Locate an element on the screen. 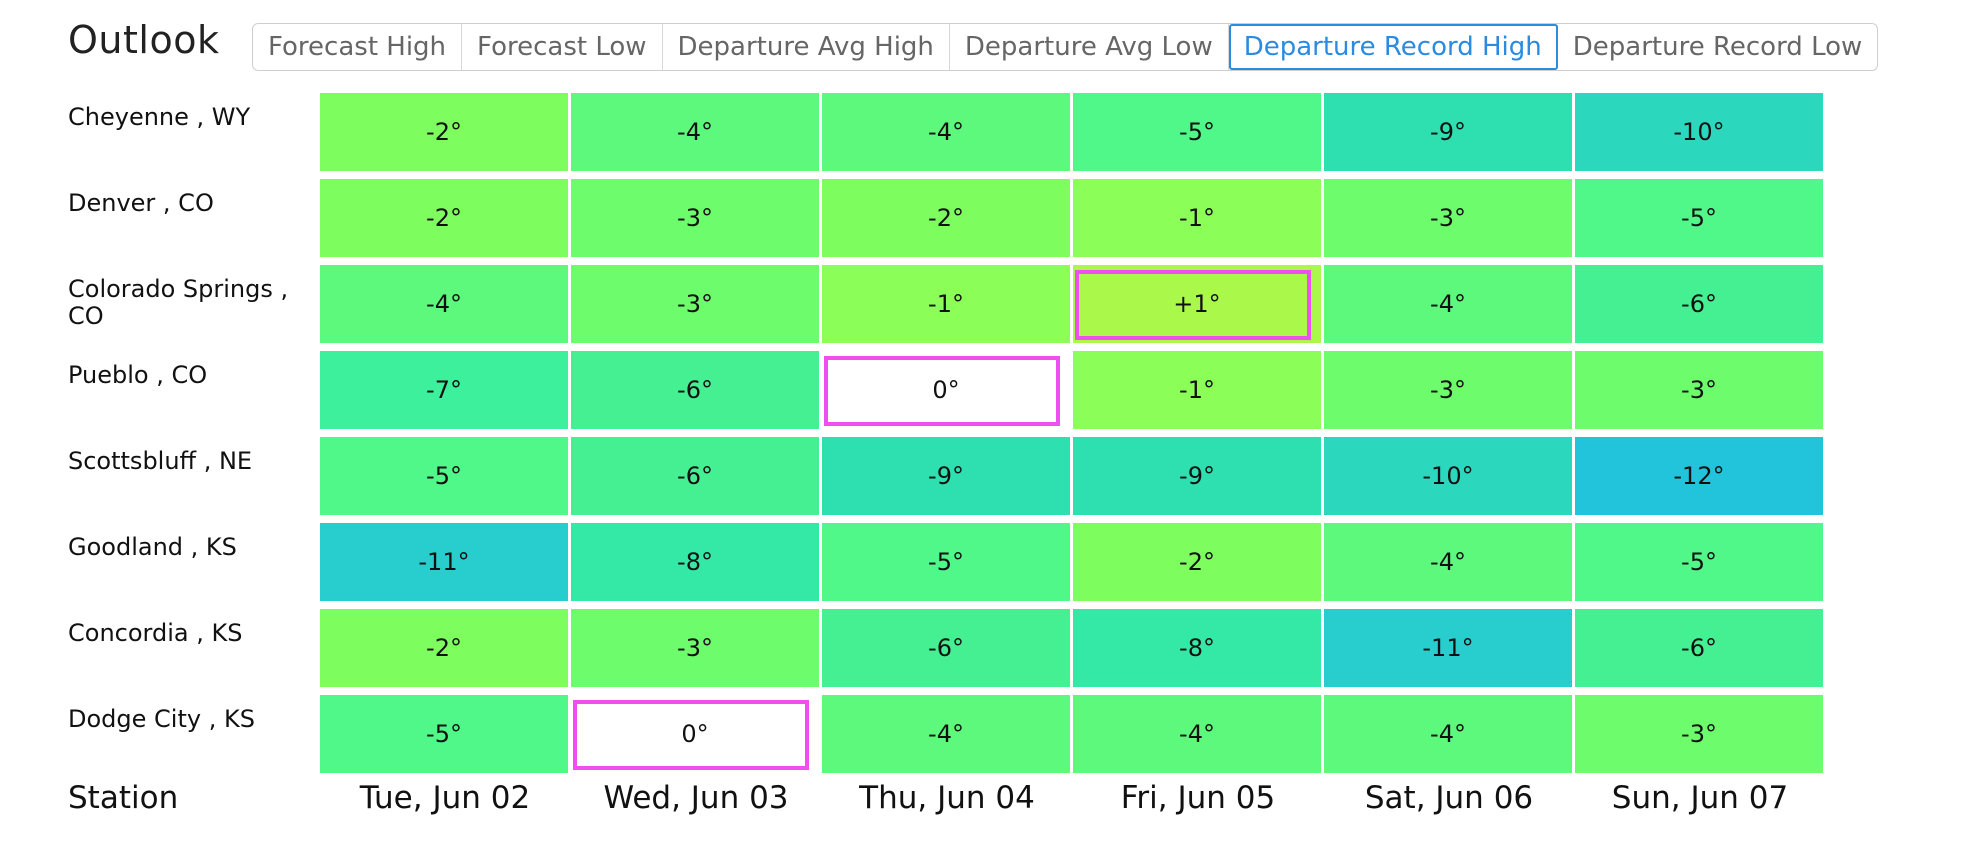 This screenshot has height=850, width=1972. tab-departure-avg-high: Departure Avg High is located at coordinates (806, 47).